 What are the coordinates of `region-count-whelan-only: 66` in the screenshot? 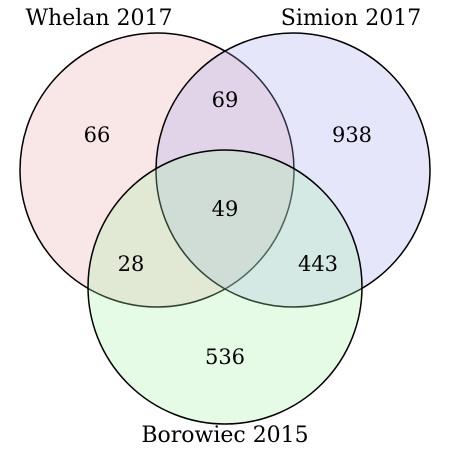 It's located at (97, 135).